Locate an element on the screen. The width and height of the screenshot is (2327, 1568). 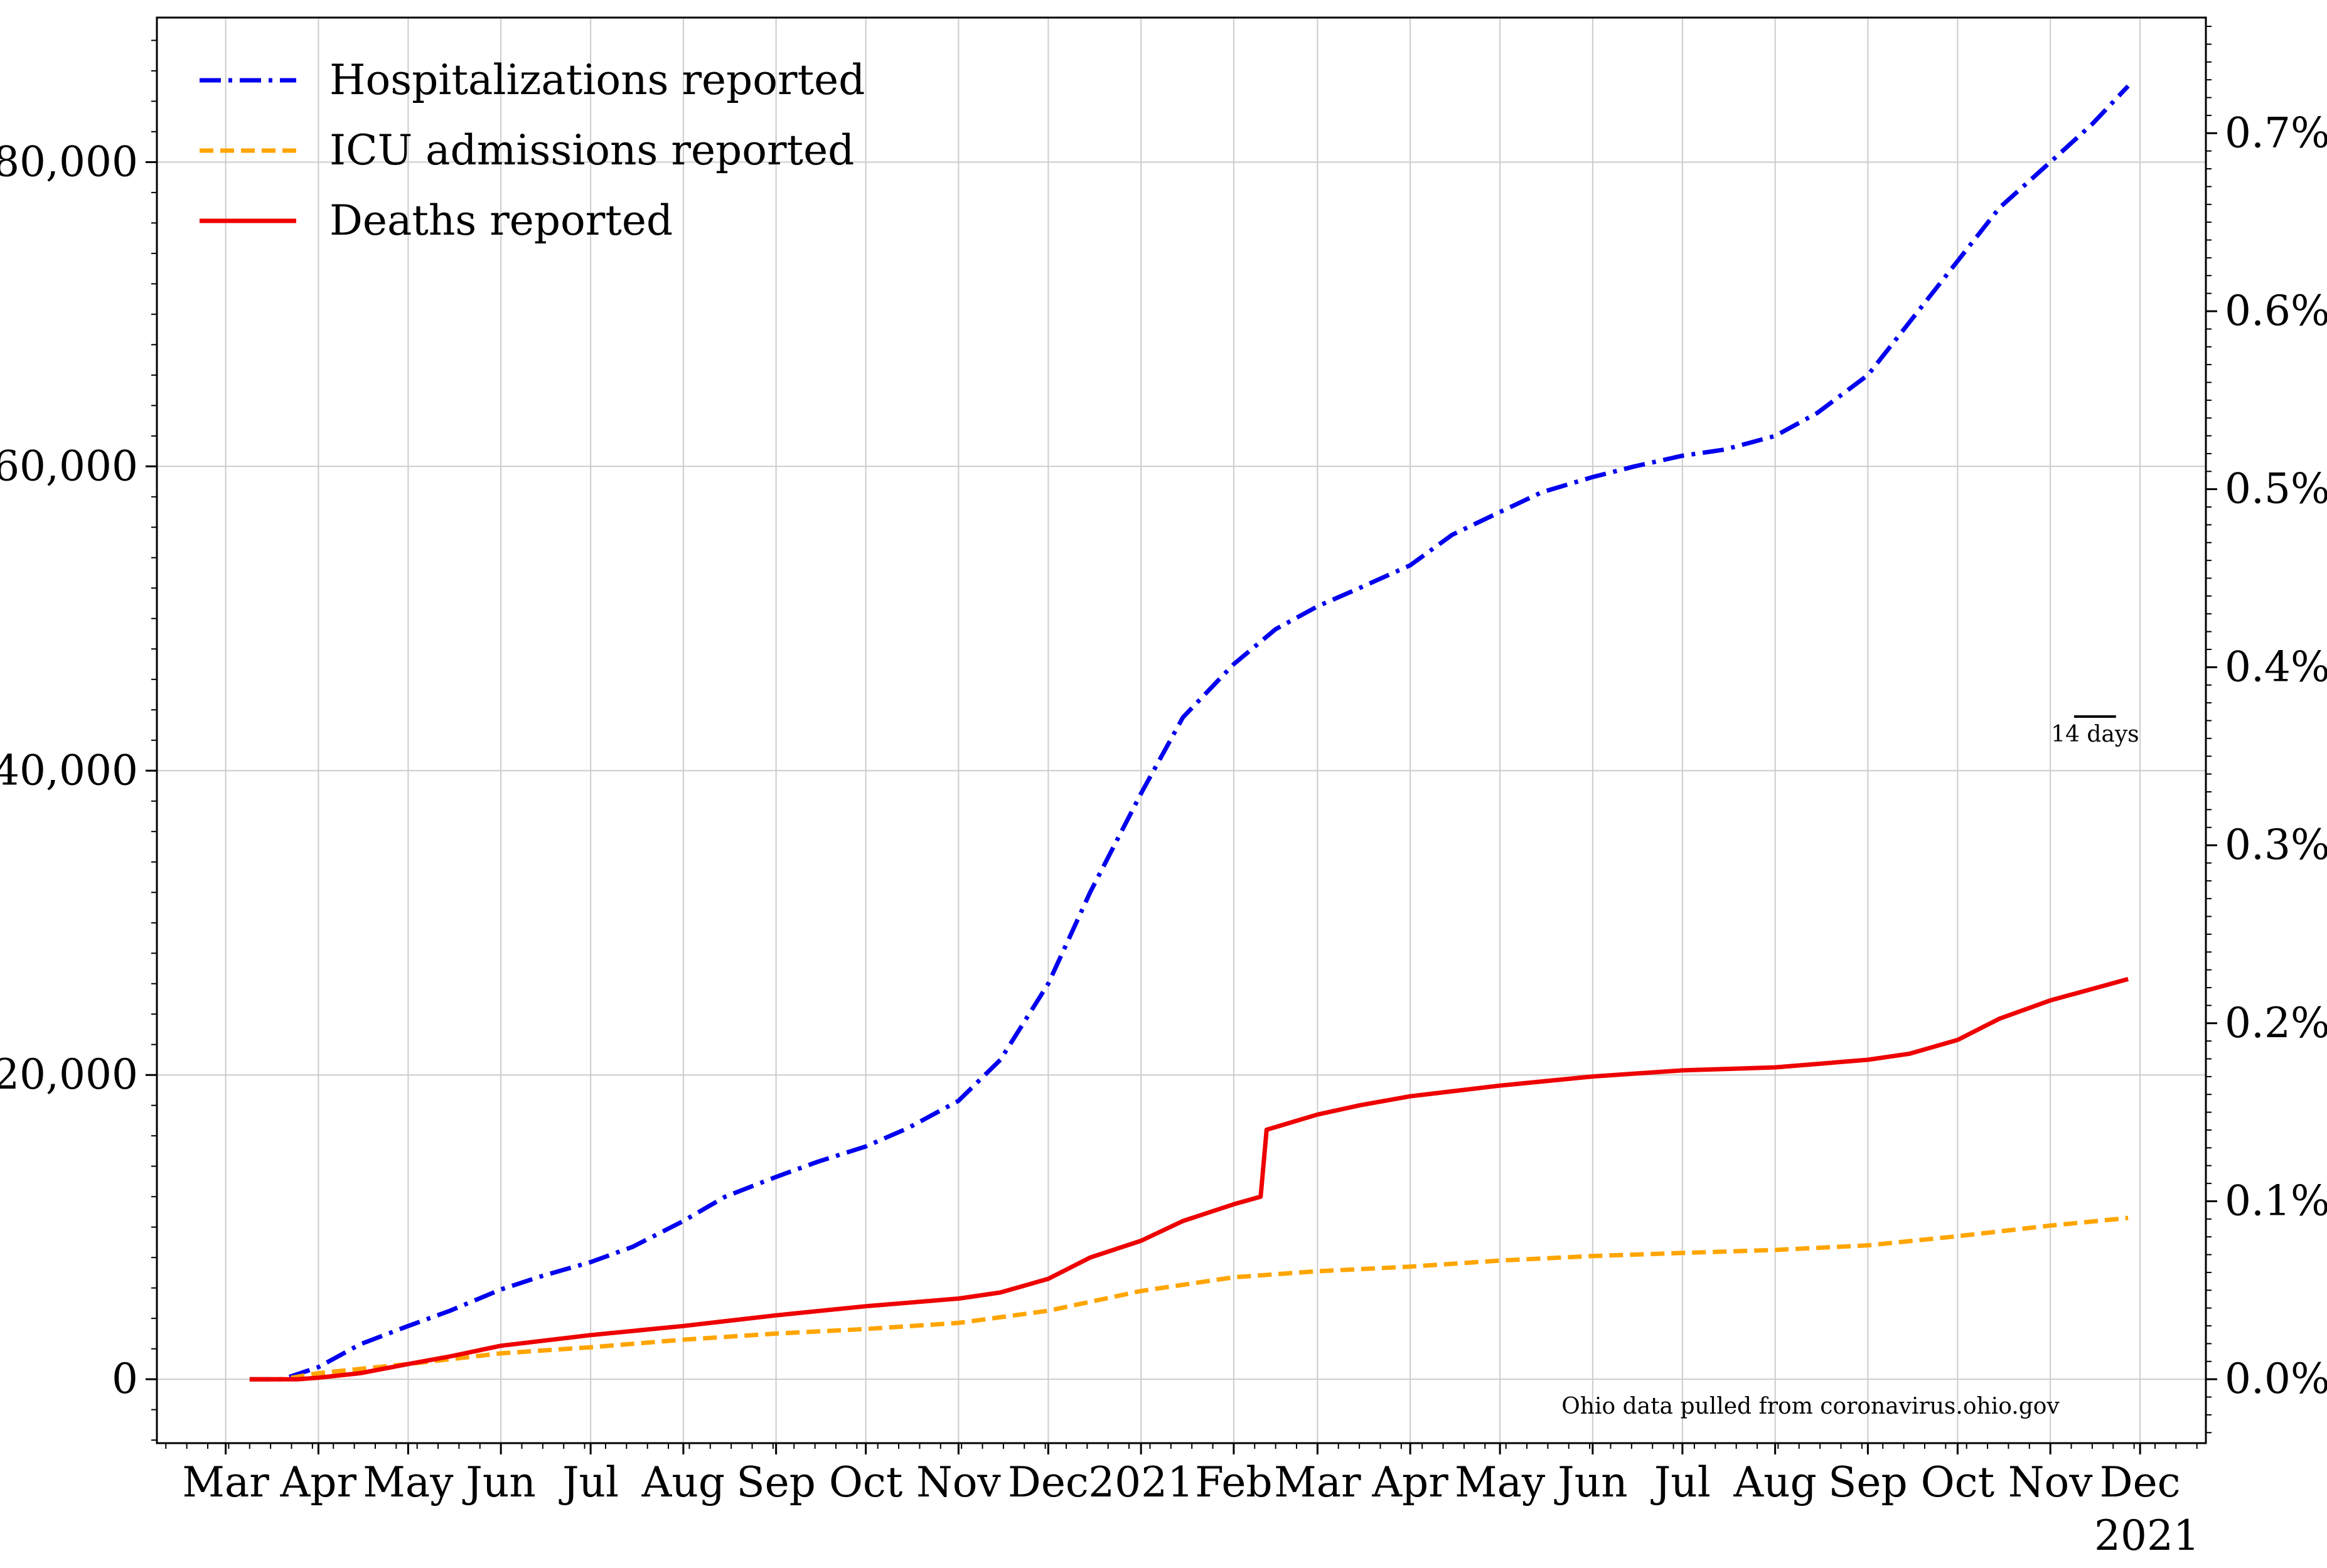
y-tick-label: 0 is located at coordinates (125, 1379).